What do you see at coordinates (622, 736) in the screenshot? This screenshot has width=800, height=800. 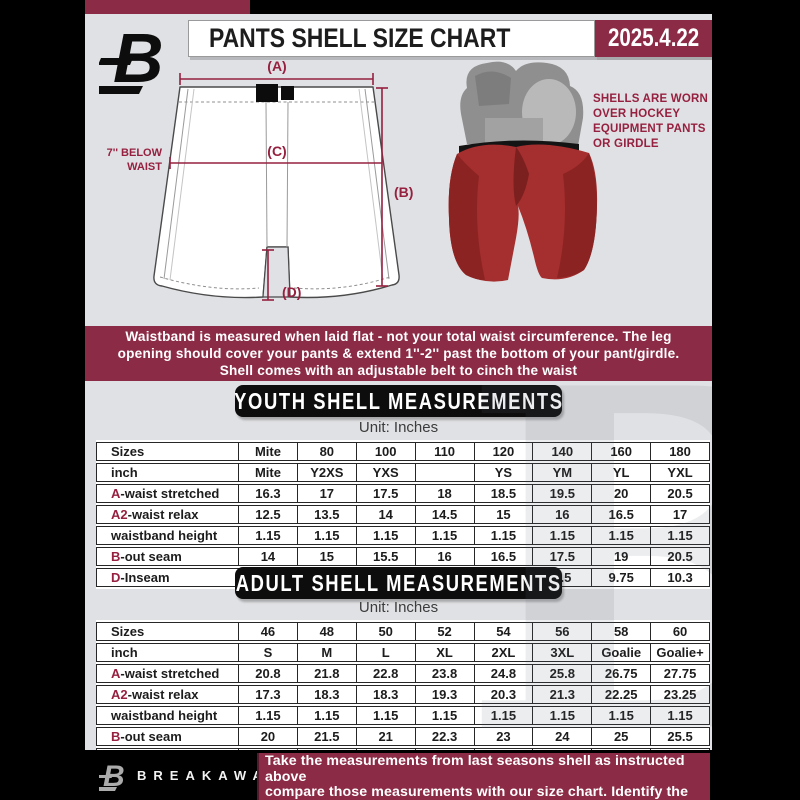 I see `size-cell: 25` at bounding box center [622, 736].